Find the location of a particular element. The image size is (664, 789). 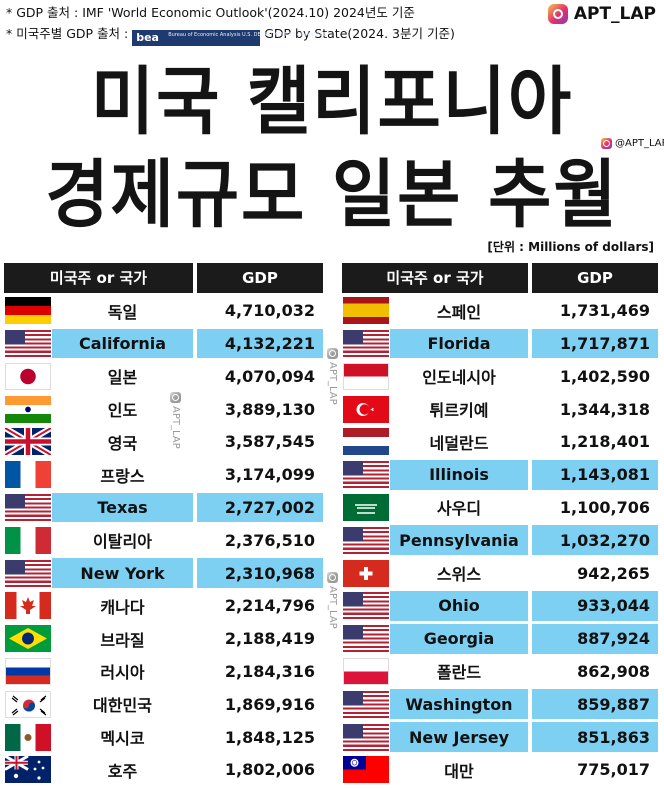

japan-flag-icon is located at coordinates (28, 376).